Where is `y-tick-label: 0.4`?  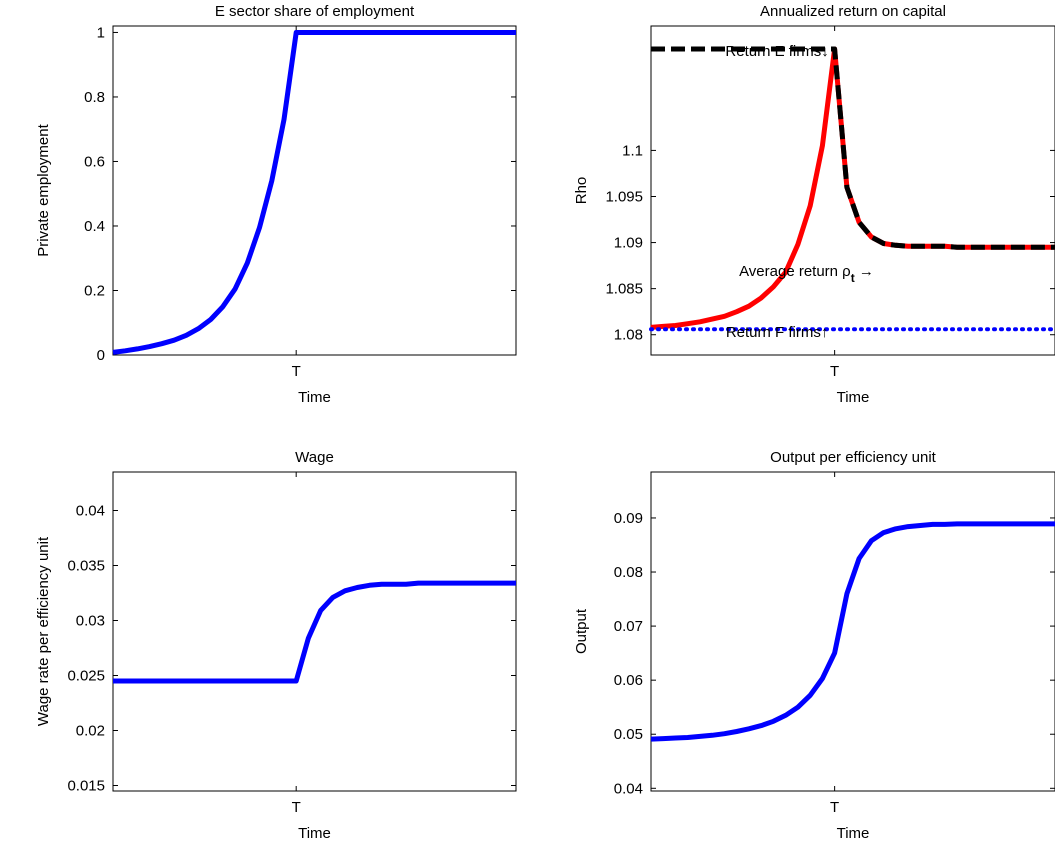 y-tick-label: 0.4 is located at coordinates (94, 226).